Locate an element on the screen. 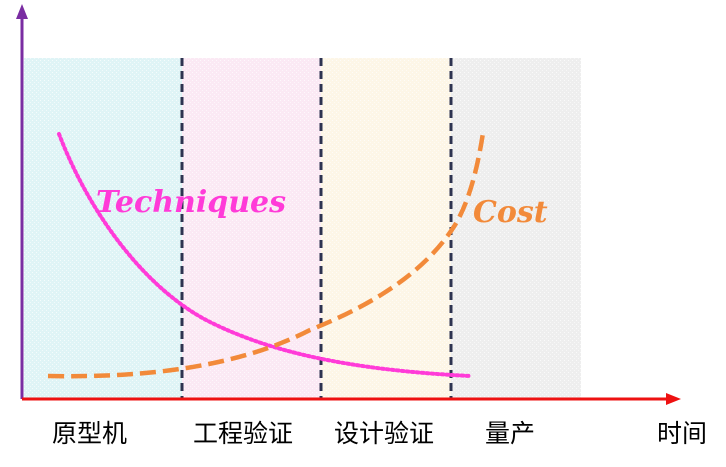 The image size is (726, 467). phase-label-mass-production: 量产 is located at coordinates (510, 433).